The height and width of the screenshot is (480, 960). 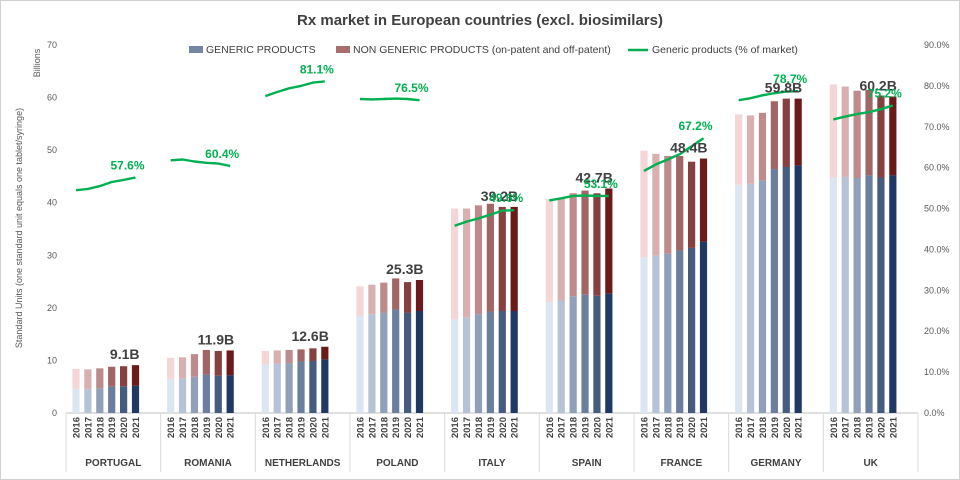 I want to click on total-data-label: 60.2B, so click(x=877, y=86).